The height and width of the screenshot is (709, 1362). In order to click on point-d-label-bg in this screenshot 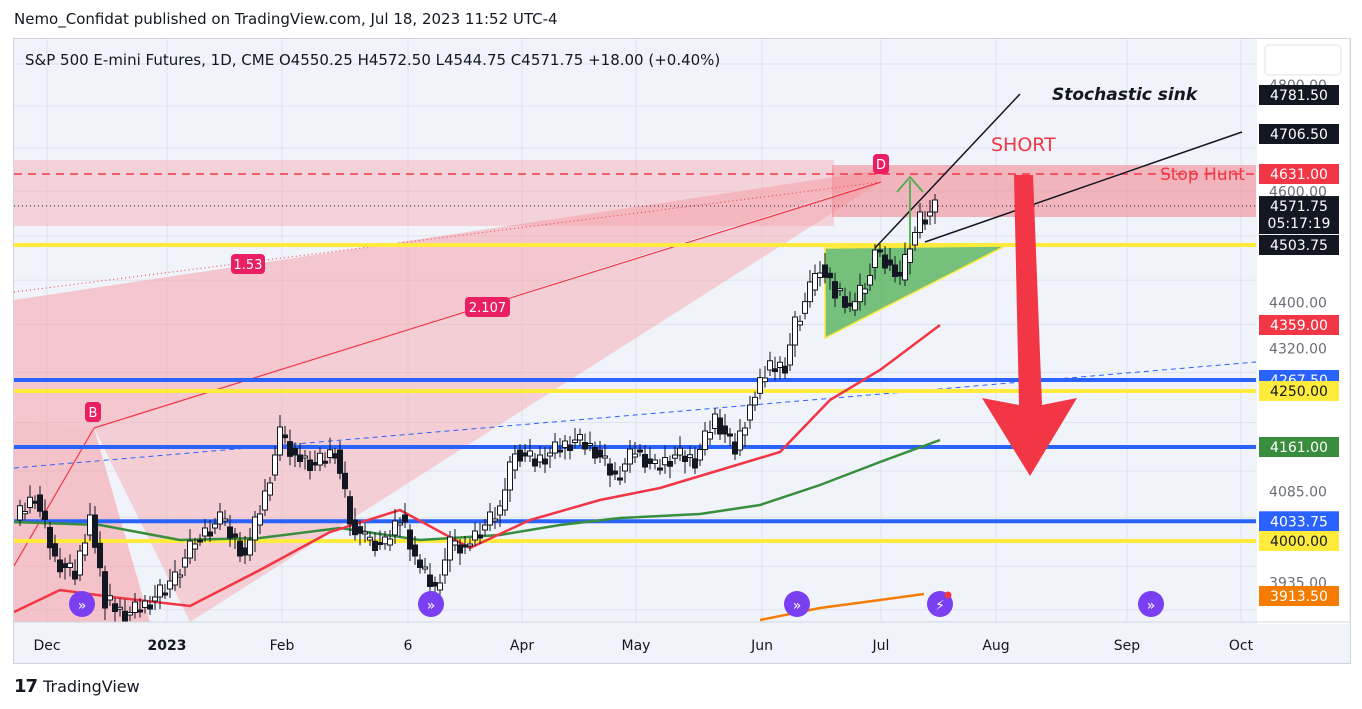, I will do `click(881, 164)`.